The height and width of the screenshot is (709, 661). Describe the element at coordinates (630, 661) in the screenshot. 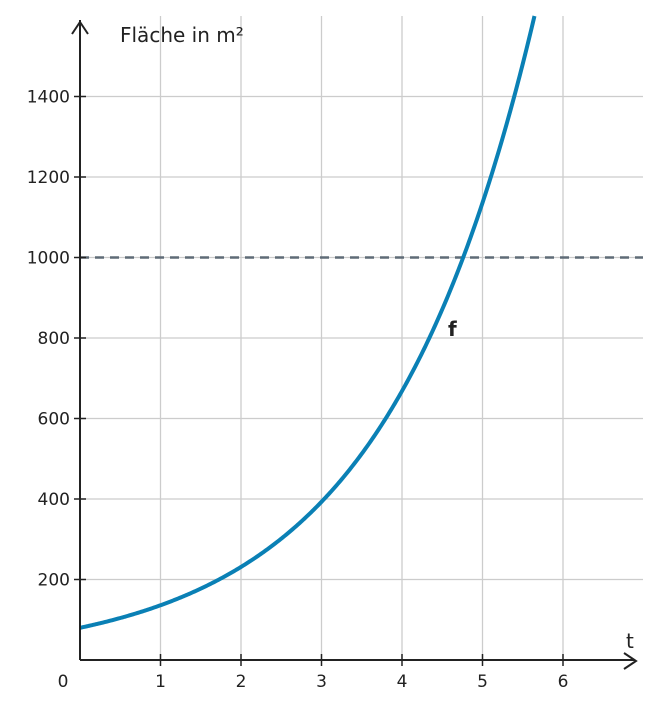

I see `x-axis-arrow` at that location.